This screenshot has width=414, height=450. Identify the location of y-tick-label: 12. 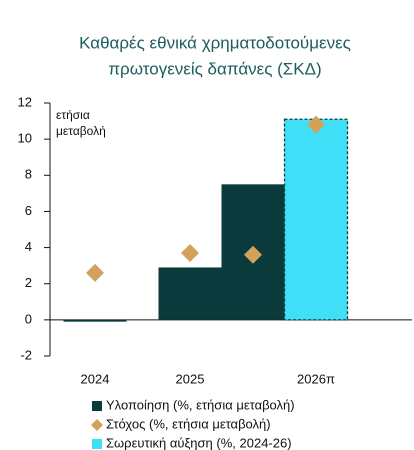
(25, 101).